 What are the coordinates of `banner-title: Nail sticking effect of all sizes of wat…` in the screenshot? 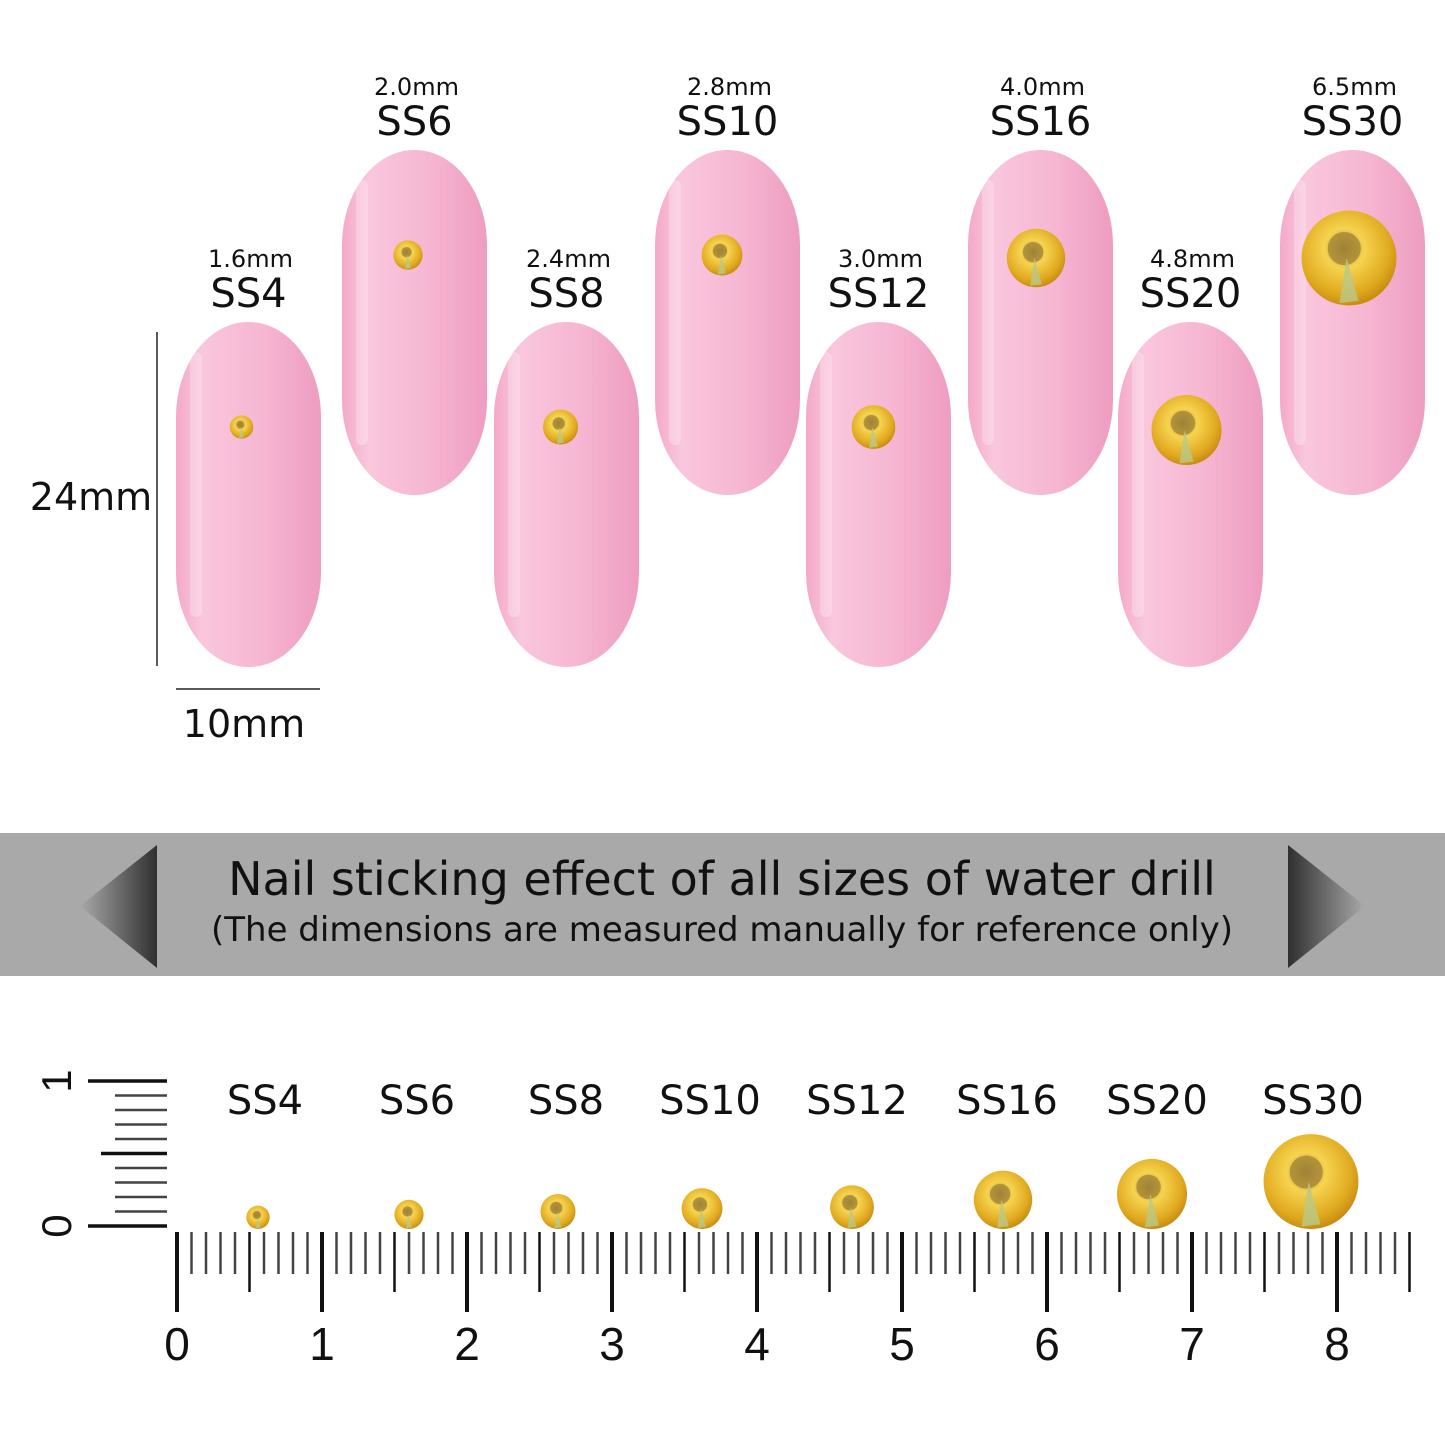 It's located at (722, 879).